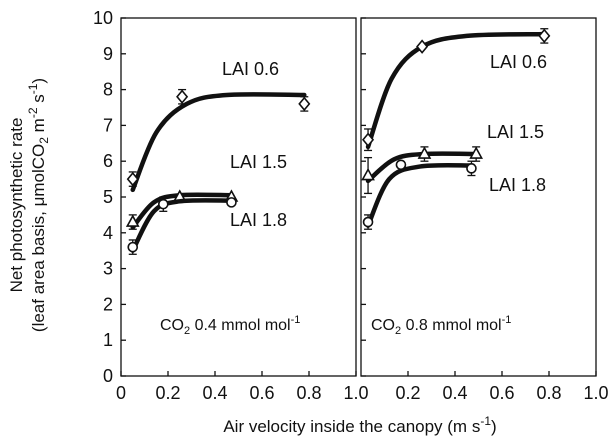 Image resolution: width=611 pixels, height=441 pixels. What do you see at coordinates (108, 125) in the screenshot?
I see `y-tick-label: 7` at bounding box center [108, 125].